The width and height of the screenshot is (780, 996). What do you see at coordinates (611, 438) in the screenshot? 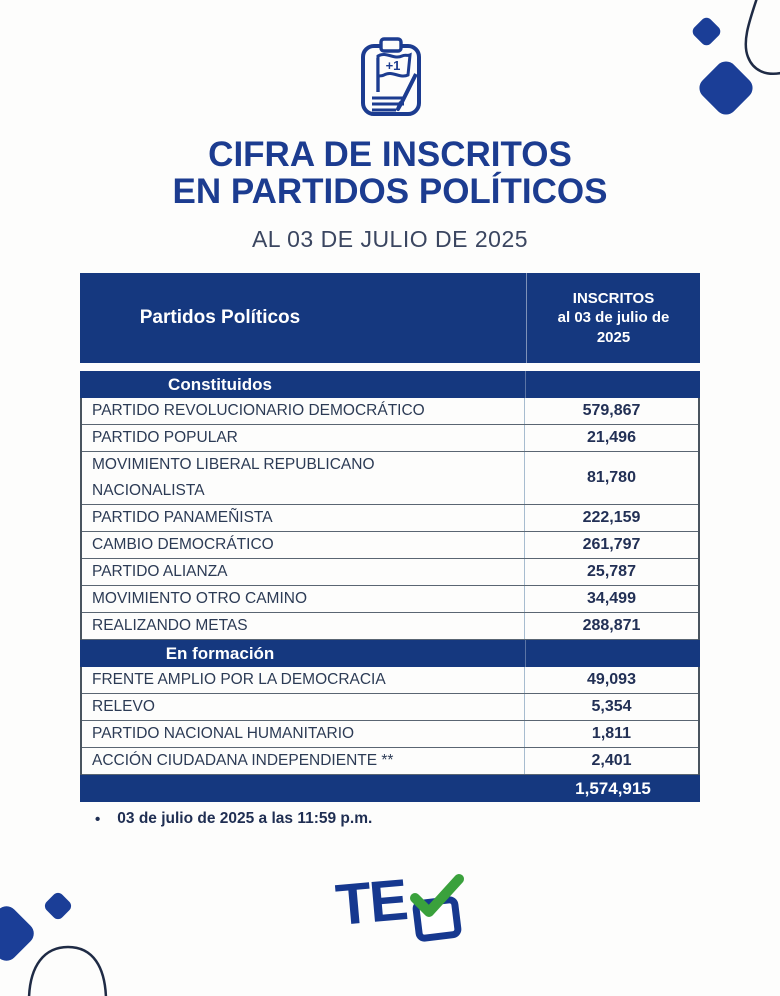
I see `party-count: 21,496` at bounding box center [611, 438].